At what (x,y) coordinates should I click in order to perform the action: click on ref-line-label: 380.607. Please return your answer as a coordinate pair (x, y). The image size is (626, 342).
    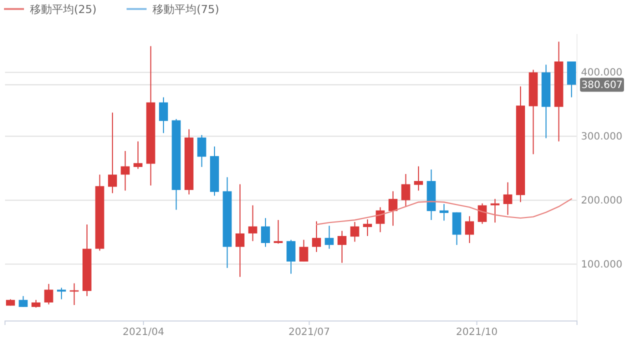
    Looking at the image, I should click on (602, 86).